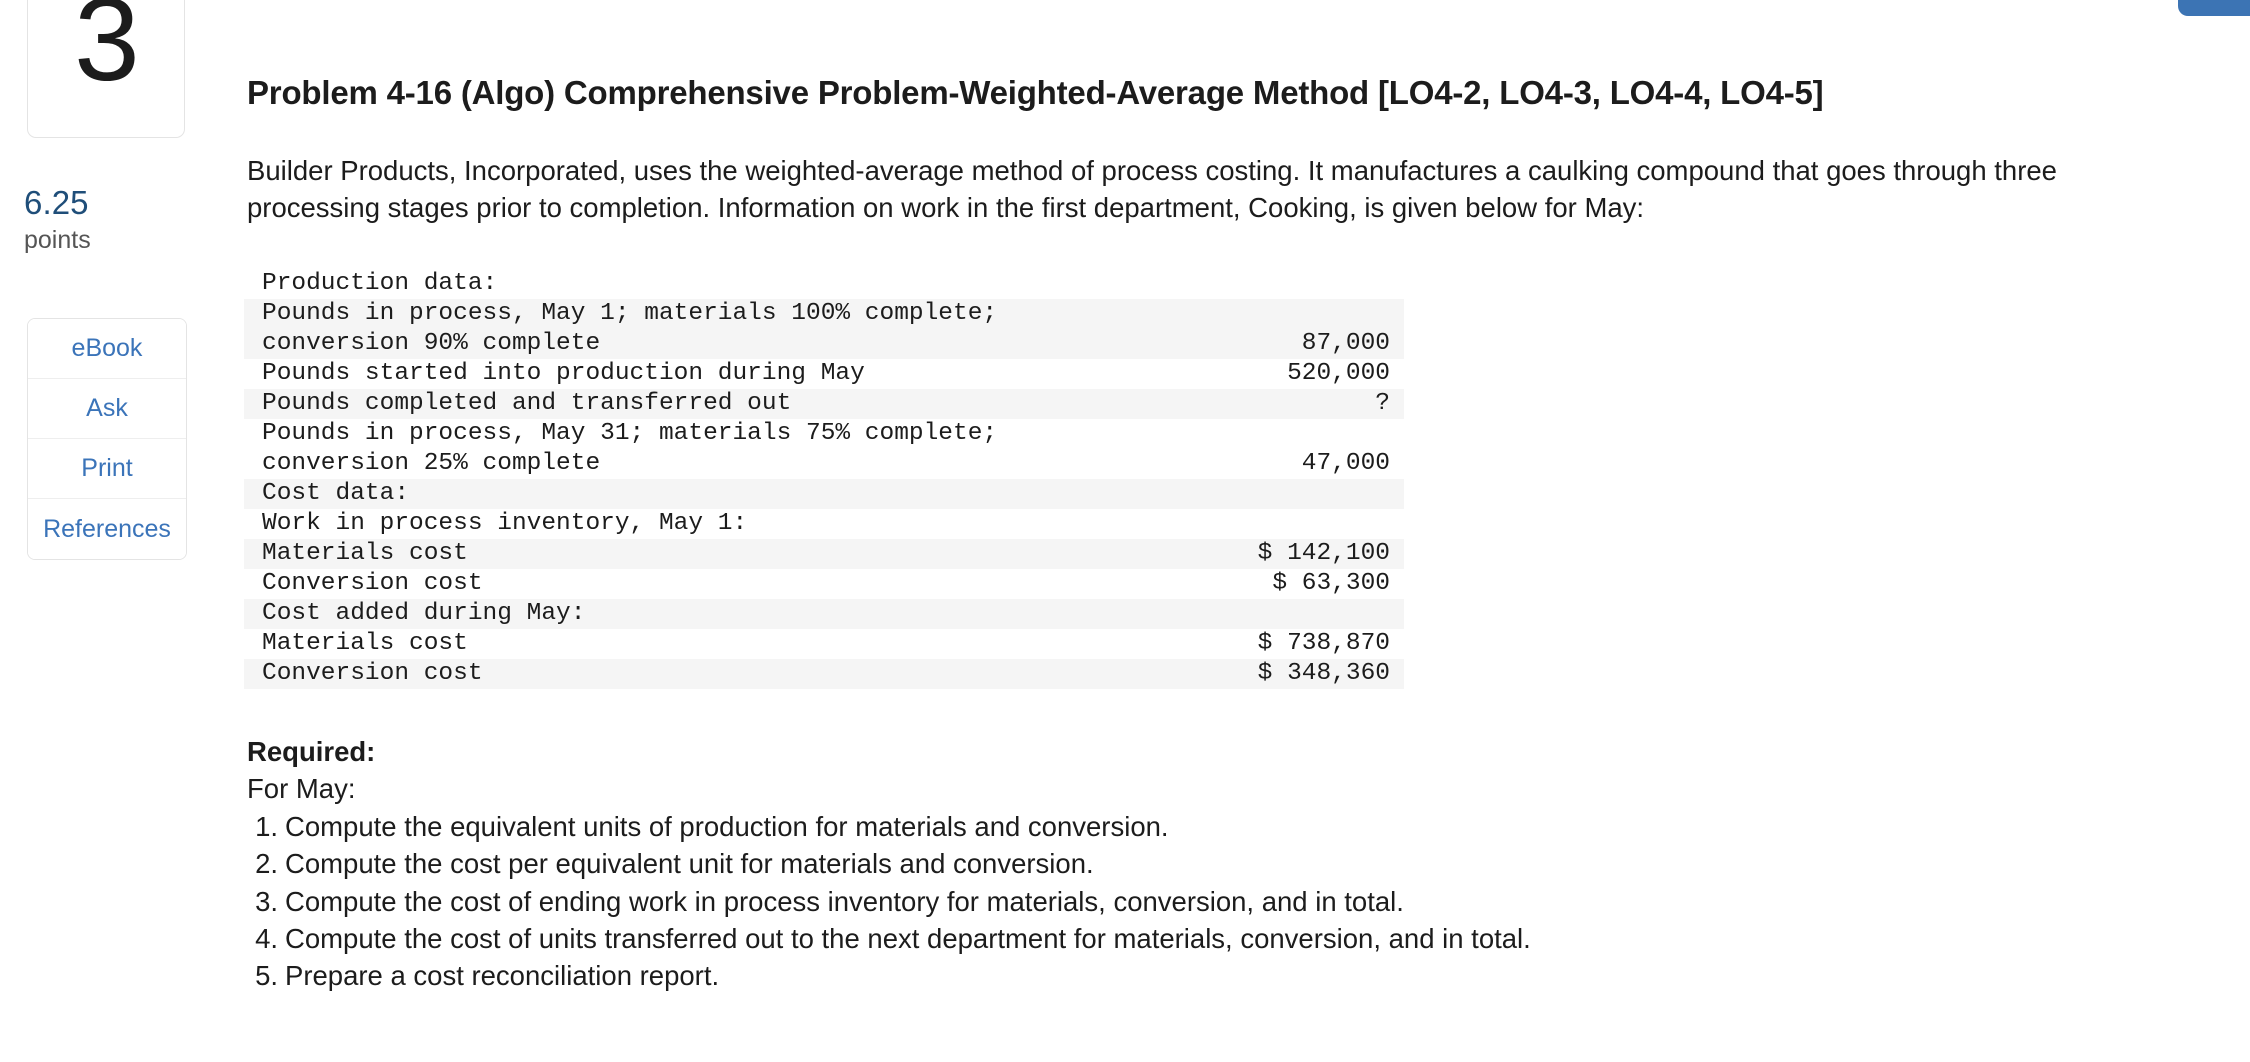  What do you see at coordinates (1345, 463) in the screenshot?
I see `table-row-value: 47,000` at bounding box center [1345, 463].